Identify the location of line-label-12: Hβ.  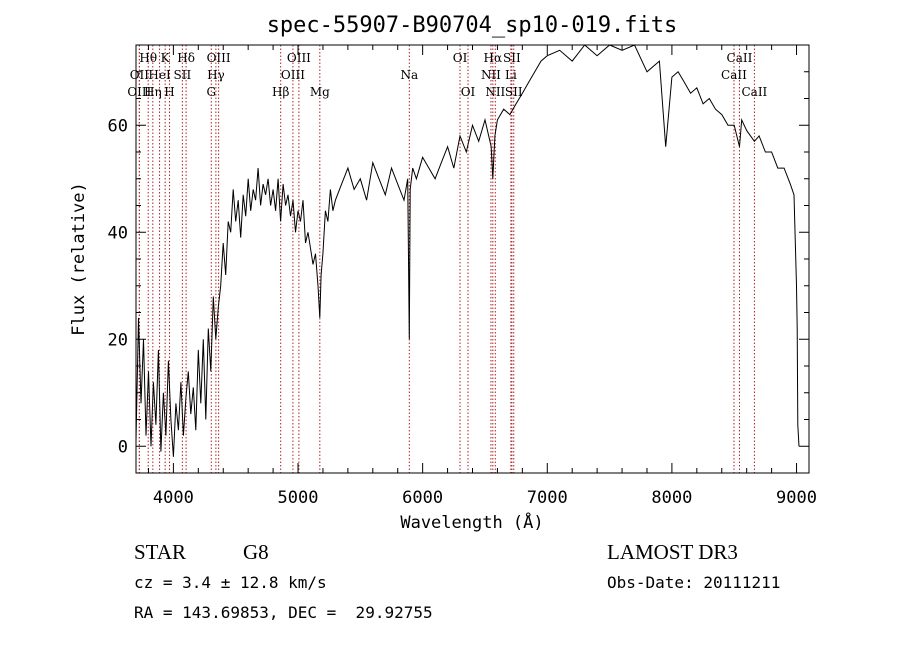
(280, 92).